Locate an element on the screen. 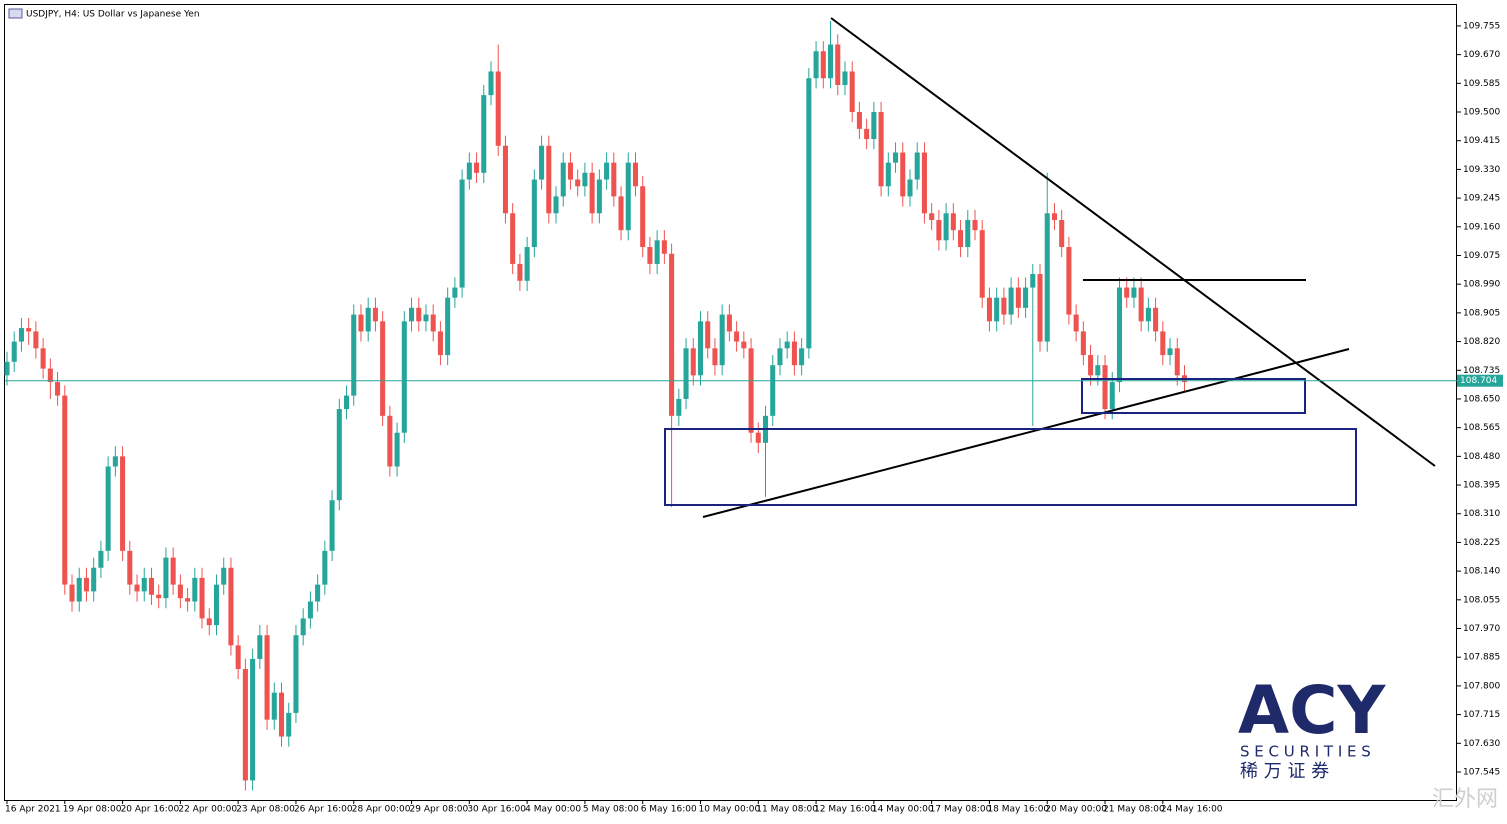 Image resolution: width=1507 pixels, height=824 pixels. x-tick-label: 23 Apr 08:00 is located at coordinates (265, 810).